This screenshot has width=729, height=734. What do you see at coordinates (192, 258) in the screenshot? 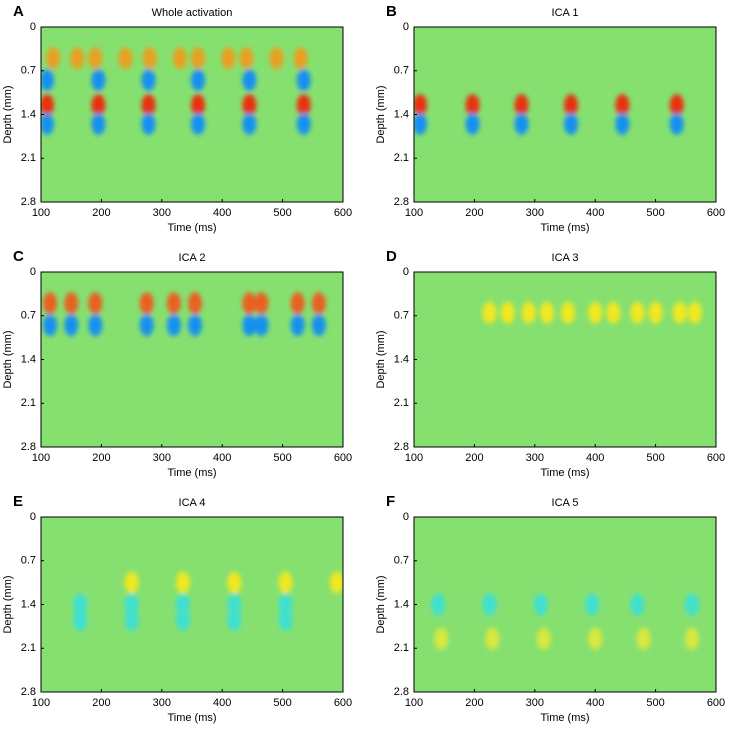
I see `panel-title: ICA 2` at bounding box center [192, 258].